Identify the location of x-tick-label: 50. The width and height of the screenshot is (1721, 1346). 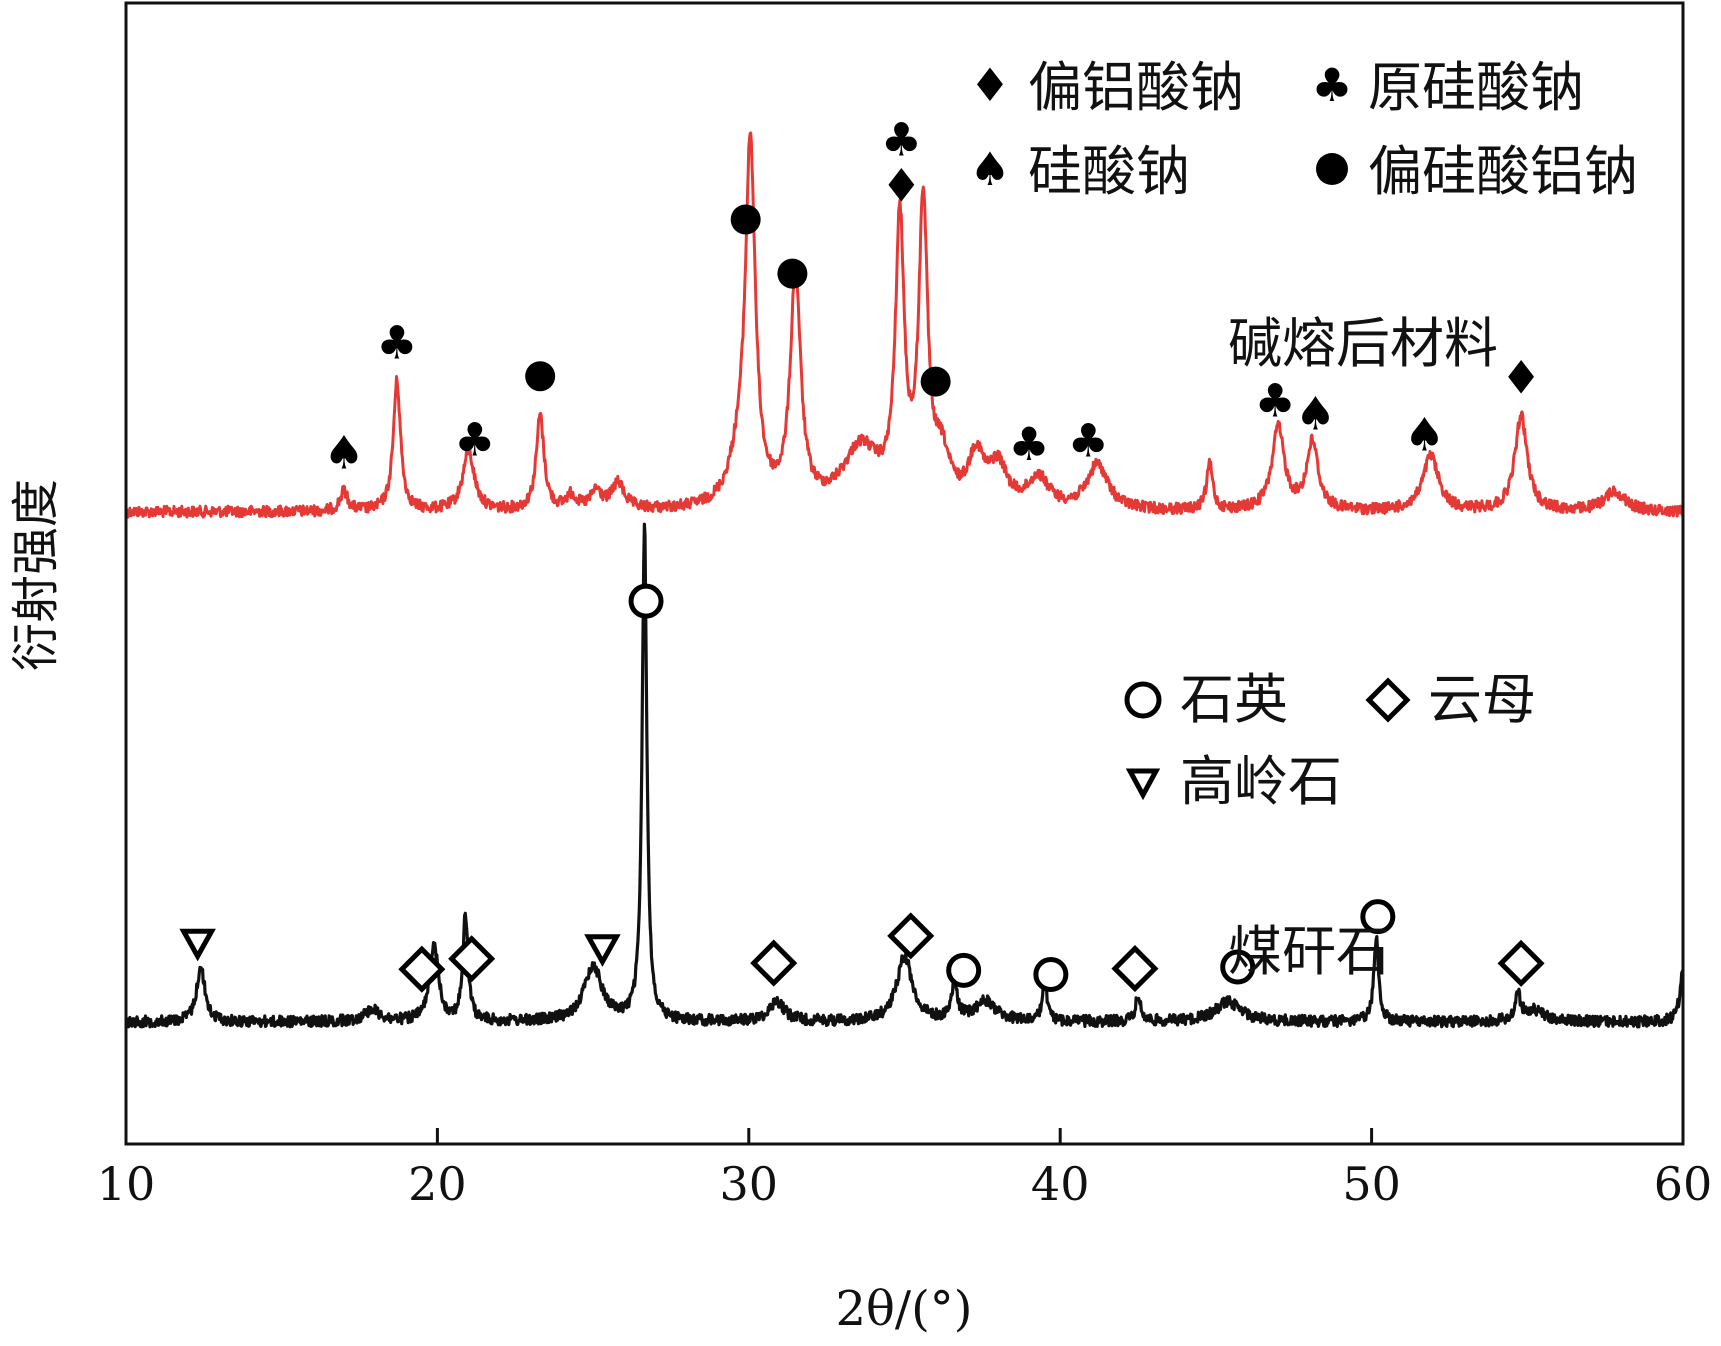
(1371, 1184).